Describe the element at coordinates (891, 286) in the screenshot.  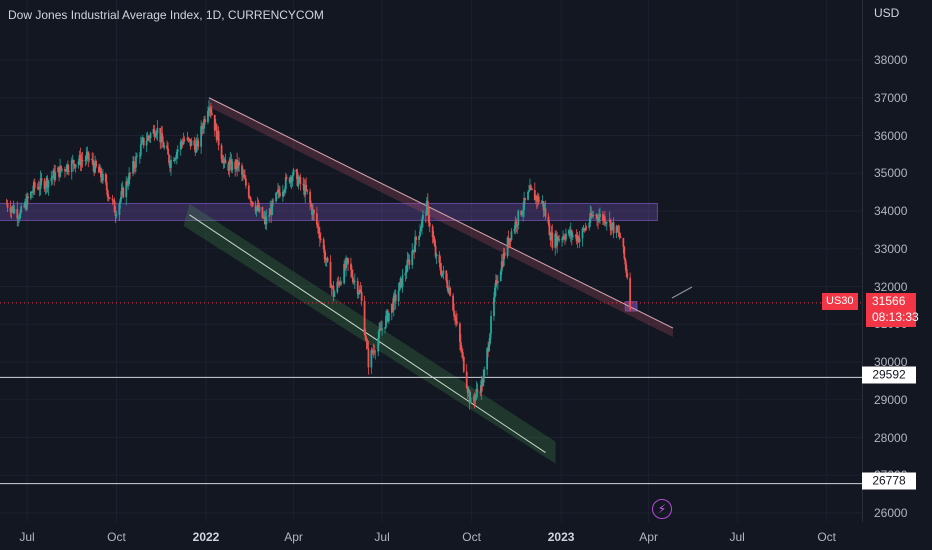
I see `y-tick-label: 32000` at that location.